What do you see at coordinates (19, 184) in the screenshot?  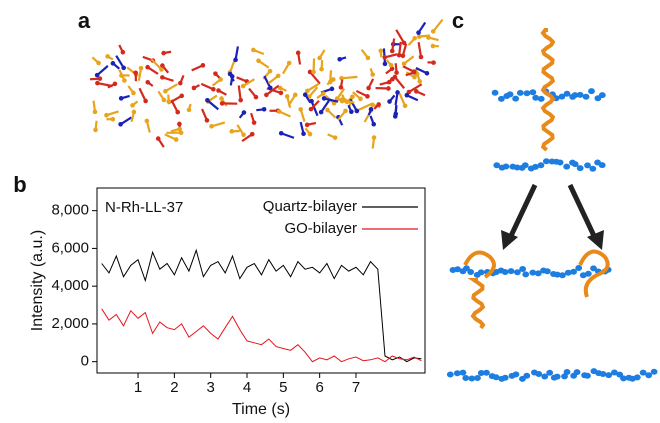 I see `panel-label: b` at bounding box center [19, 184].